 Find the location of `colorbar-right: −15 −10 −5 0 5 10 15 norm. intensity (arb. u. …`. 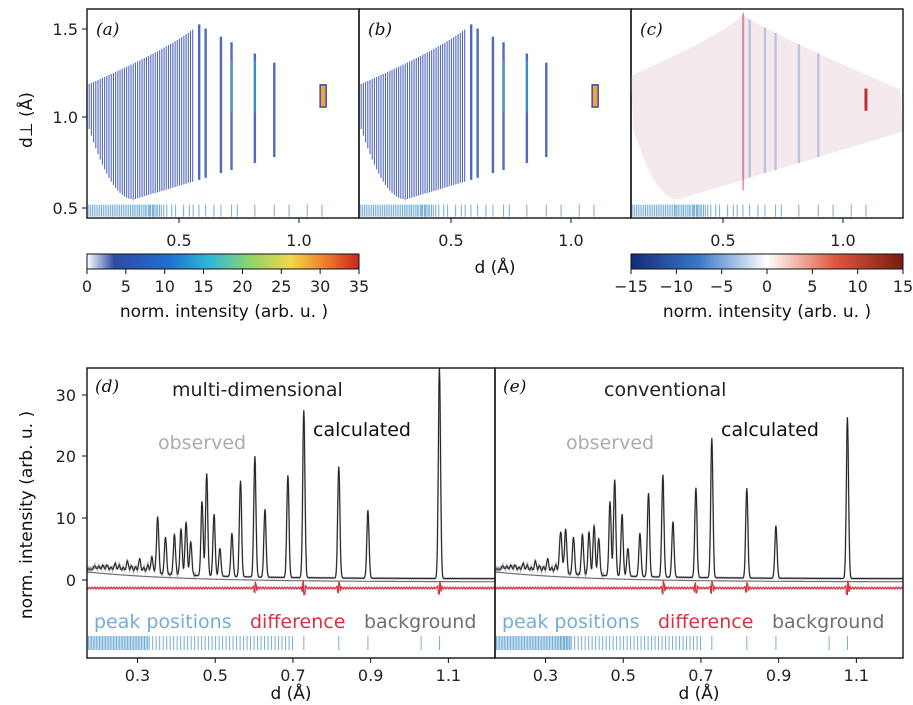

colorbar-right: −15 −10 −5 0 5 10 15 norm. intensity (arb. u. … is located at coordinates (763, 287).